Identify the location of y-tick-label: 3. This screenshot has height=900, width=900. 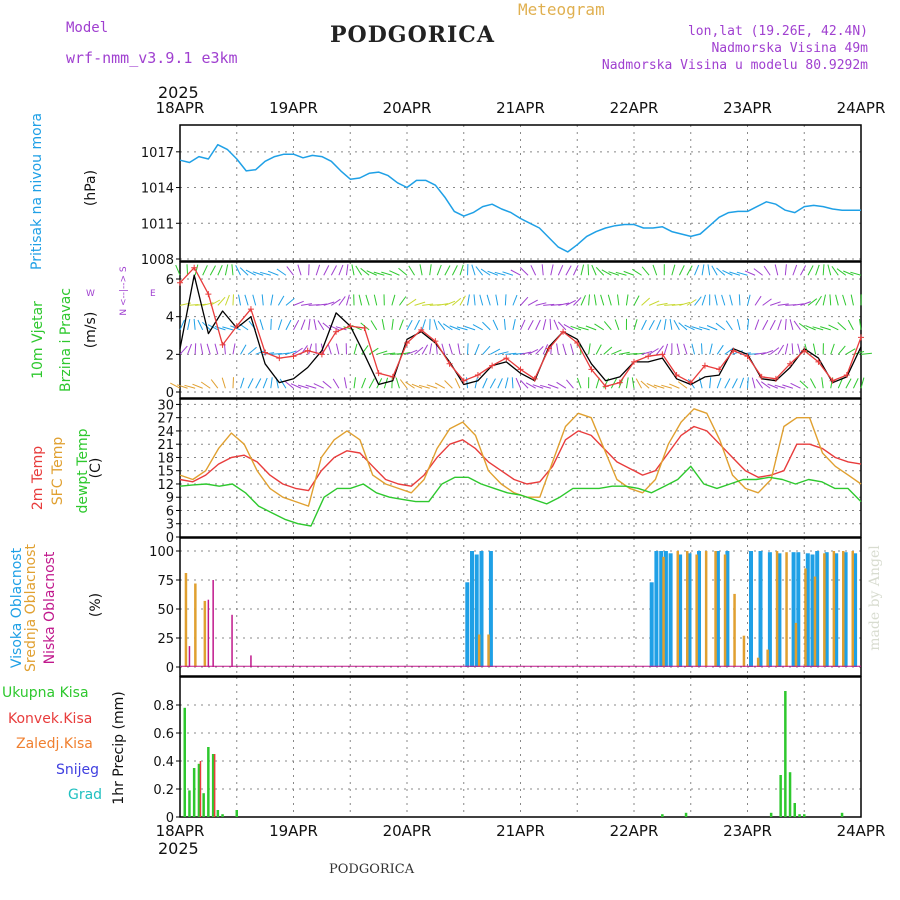
(170, 525).